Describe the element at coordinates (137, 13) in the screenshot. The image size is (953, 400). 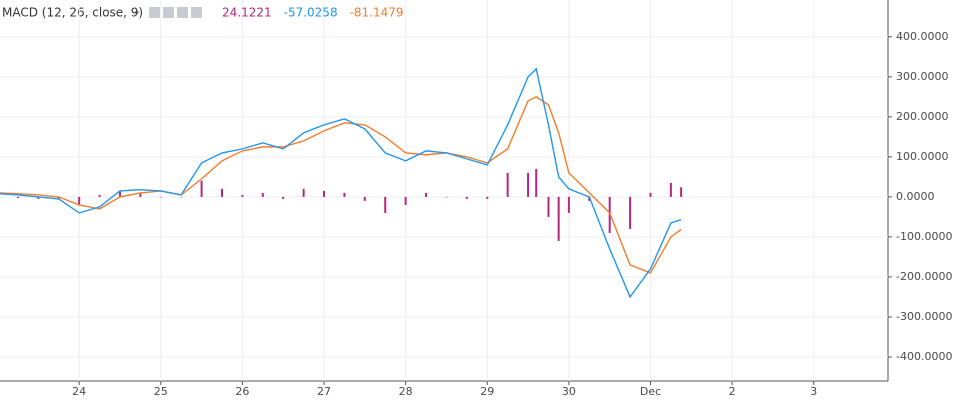
I see `collapse-arrow` at that location.